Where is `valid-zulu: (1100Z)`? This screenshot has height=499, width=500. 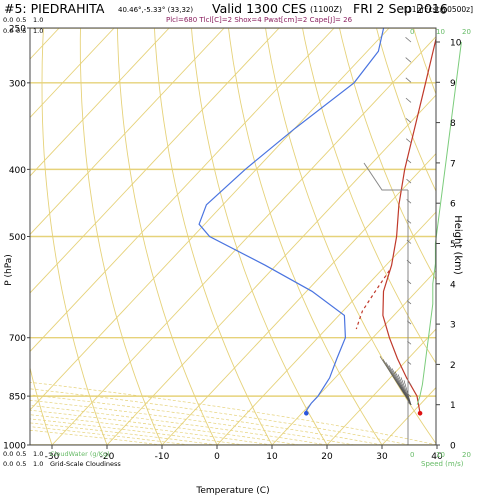
valid-zulu: (1100Z) is located at coordinates (326, 9).